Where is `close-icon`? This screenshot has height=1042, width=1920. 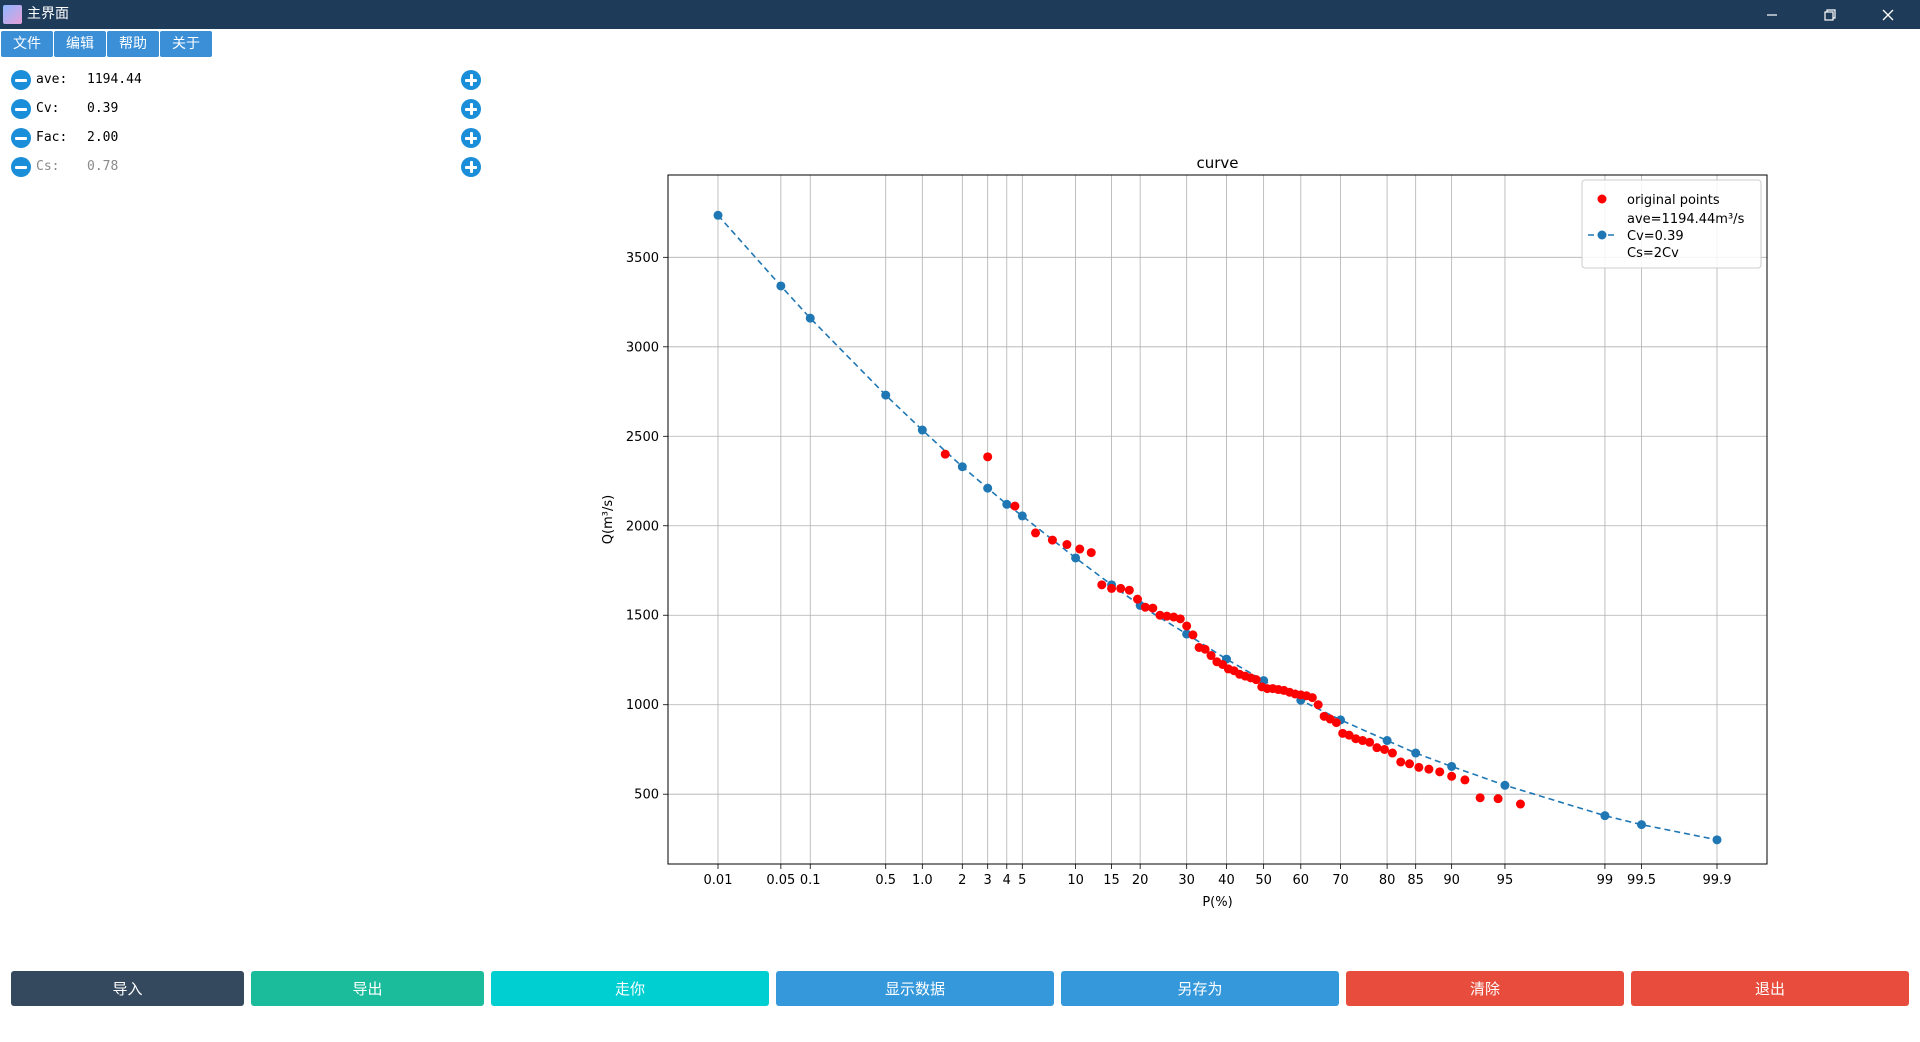
close-icon is located at coordinates (1888, 14).